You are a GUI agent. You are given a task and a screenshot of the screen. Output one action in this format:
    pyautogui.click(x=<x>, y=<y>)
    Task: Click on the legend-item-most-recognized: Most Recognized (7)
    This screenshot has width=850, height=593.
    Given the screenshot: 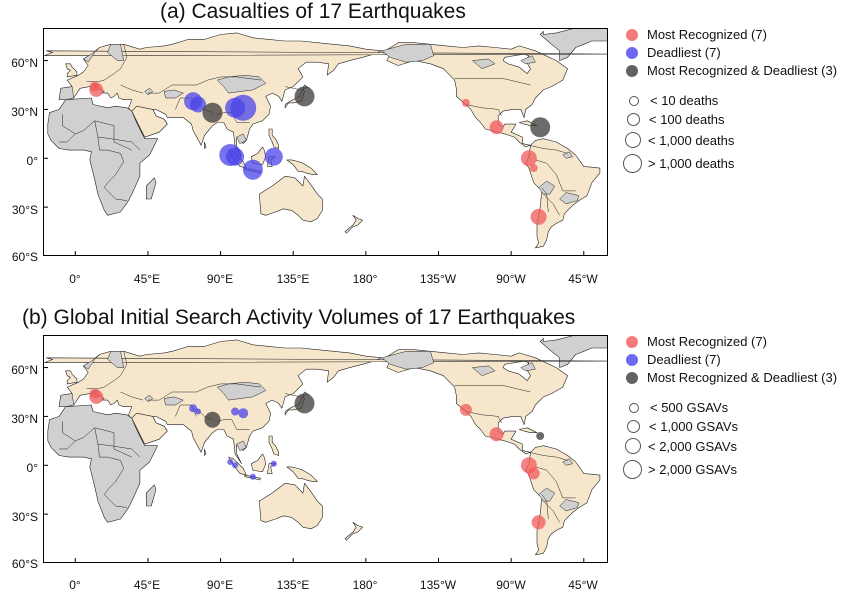 What is the action you would take?
    pyautogui.click(x=696, y=34)
    